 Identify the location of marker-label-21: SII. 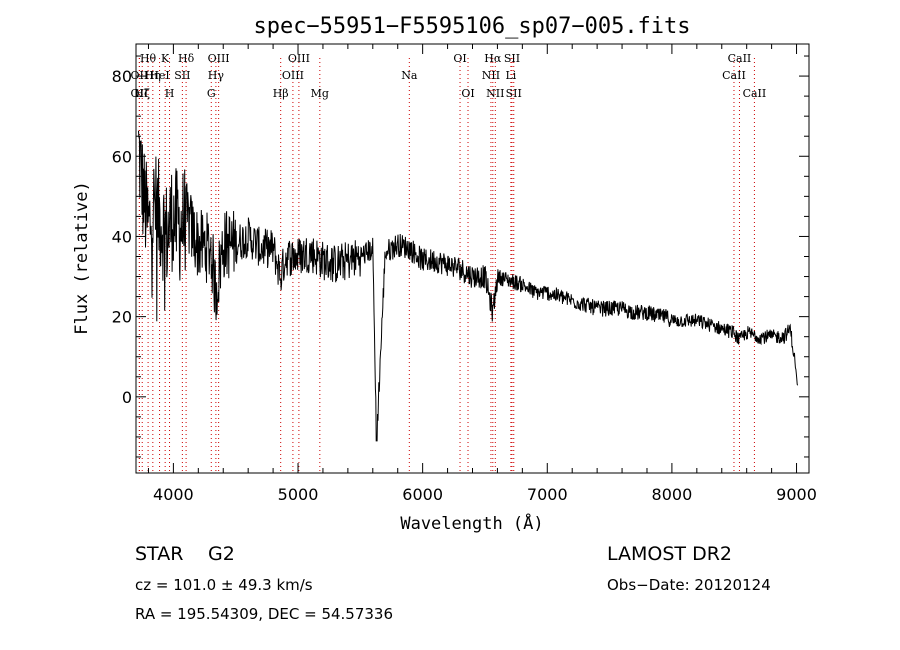
(512, 58).